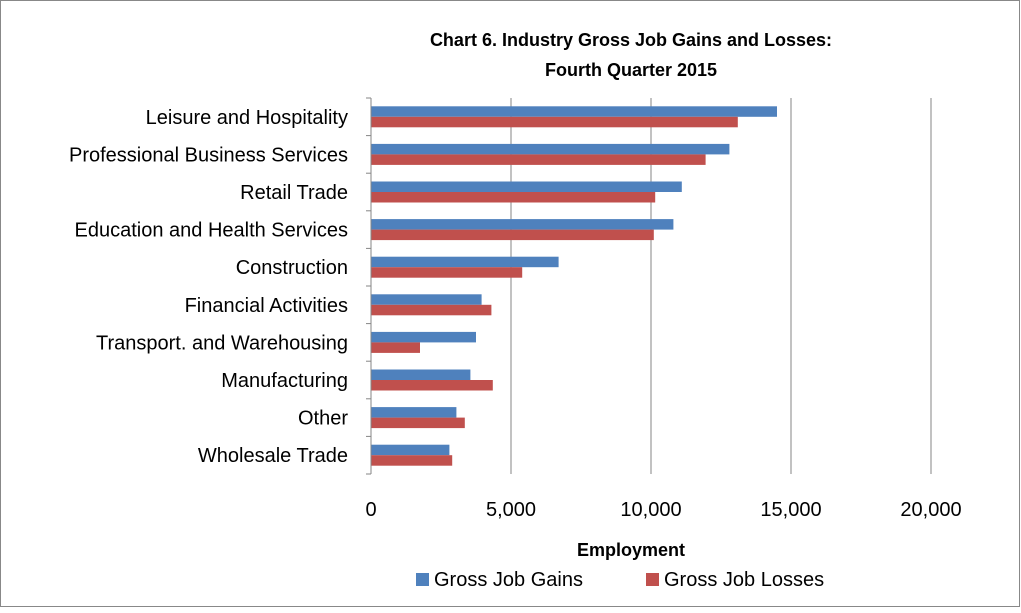  What do you see at coordinates (631, 70) in the screenshot?
I see `chart-title-line-2: Fourth Quarter 2015` at bounding box center [631, 70].